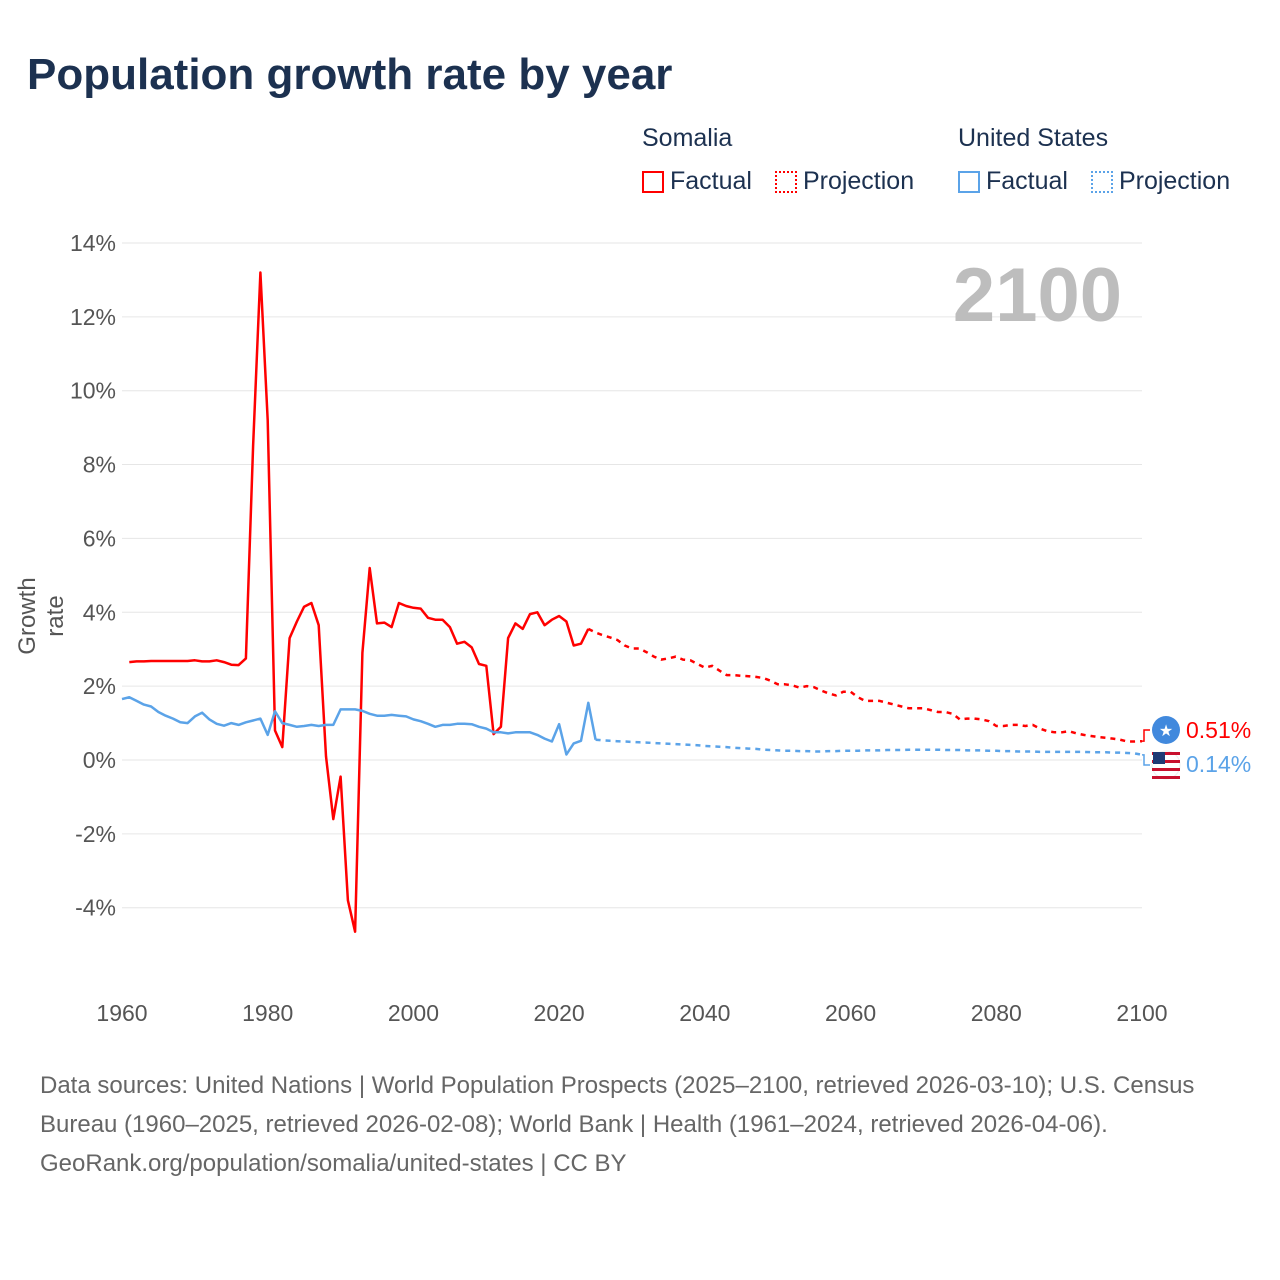 The width and height of the screenshot is (1280, 1280). I want to click on star-icon: ★, so click(1166, 731).